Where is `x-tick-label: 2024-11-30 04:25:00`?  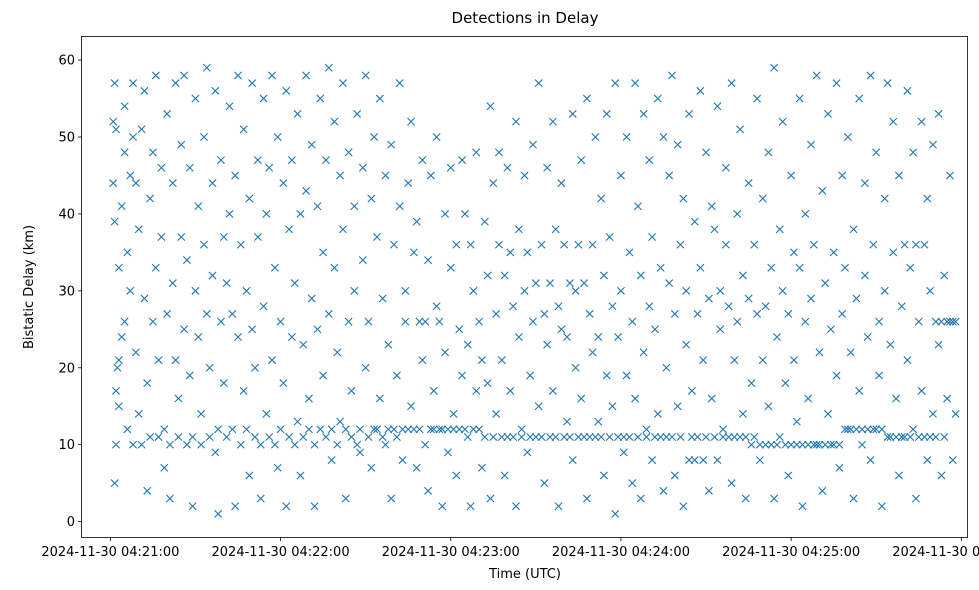
x-tick-label: 2024-11-30 04:25:00 is located at coordinates (791, 552).